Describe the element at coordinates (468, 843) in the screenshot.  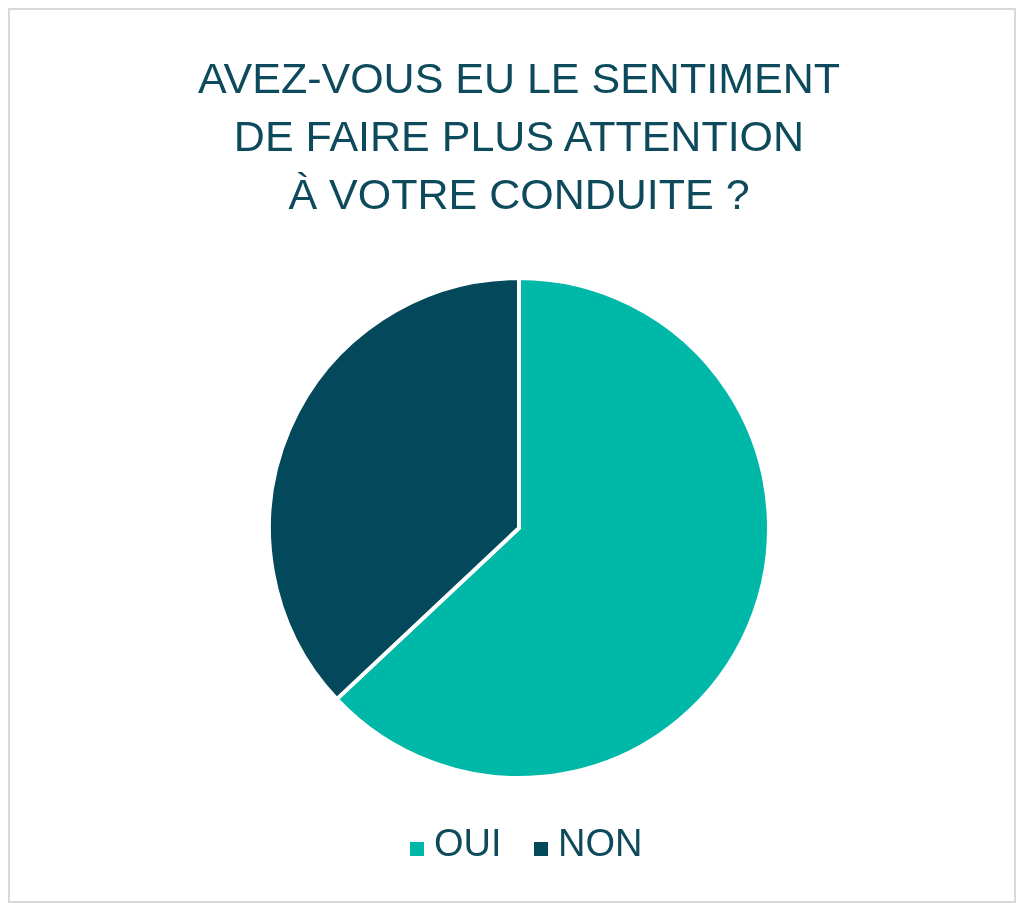
I see `legend-label: OUI` at that location.